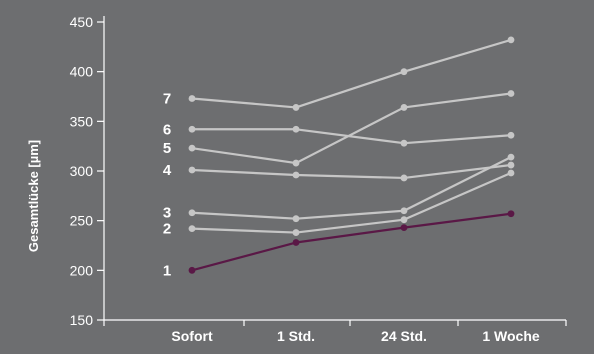  Describe the element at coordinates (33, 196) in the screenshot. I see `y-axis-label: Gesamtlücke [µm]` at that location.